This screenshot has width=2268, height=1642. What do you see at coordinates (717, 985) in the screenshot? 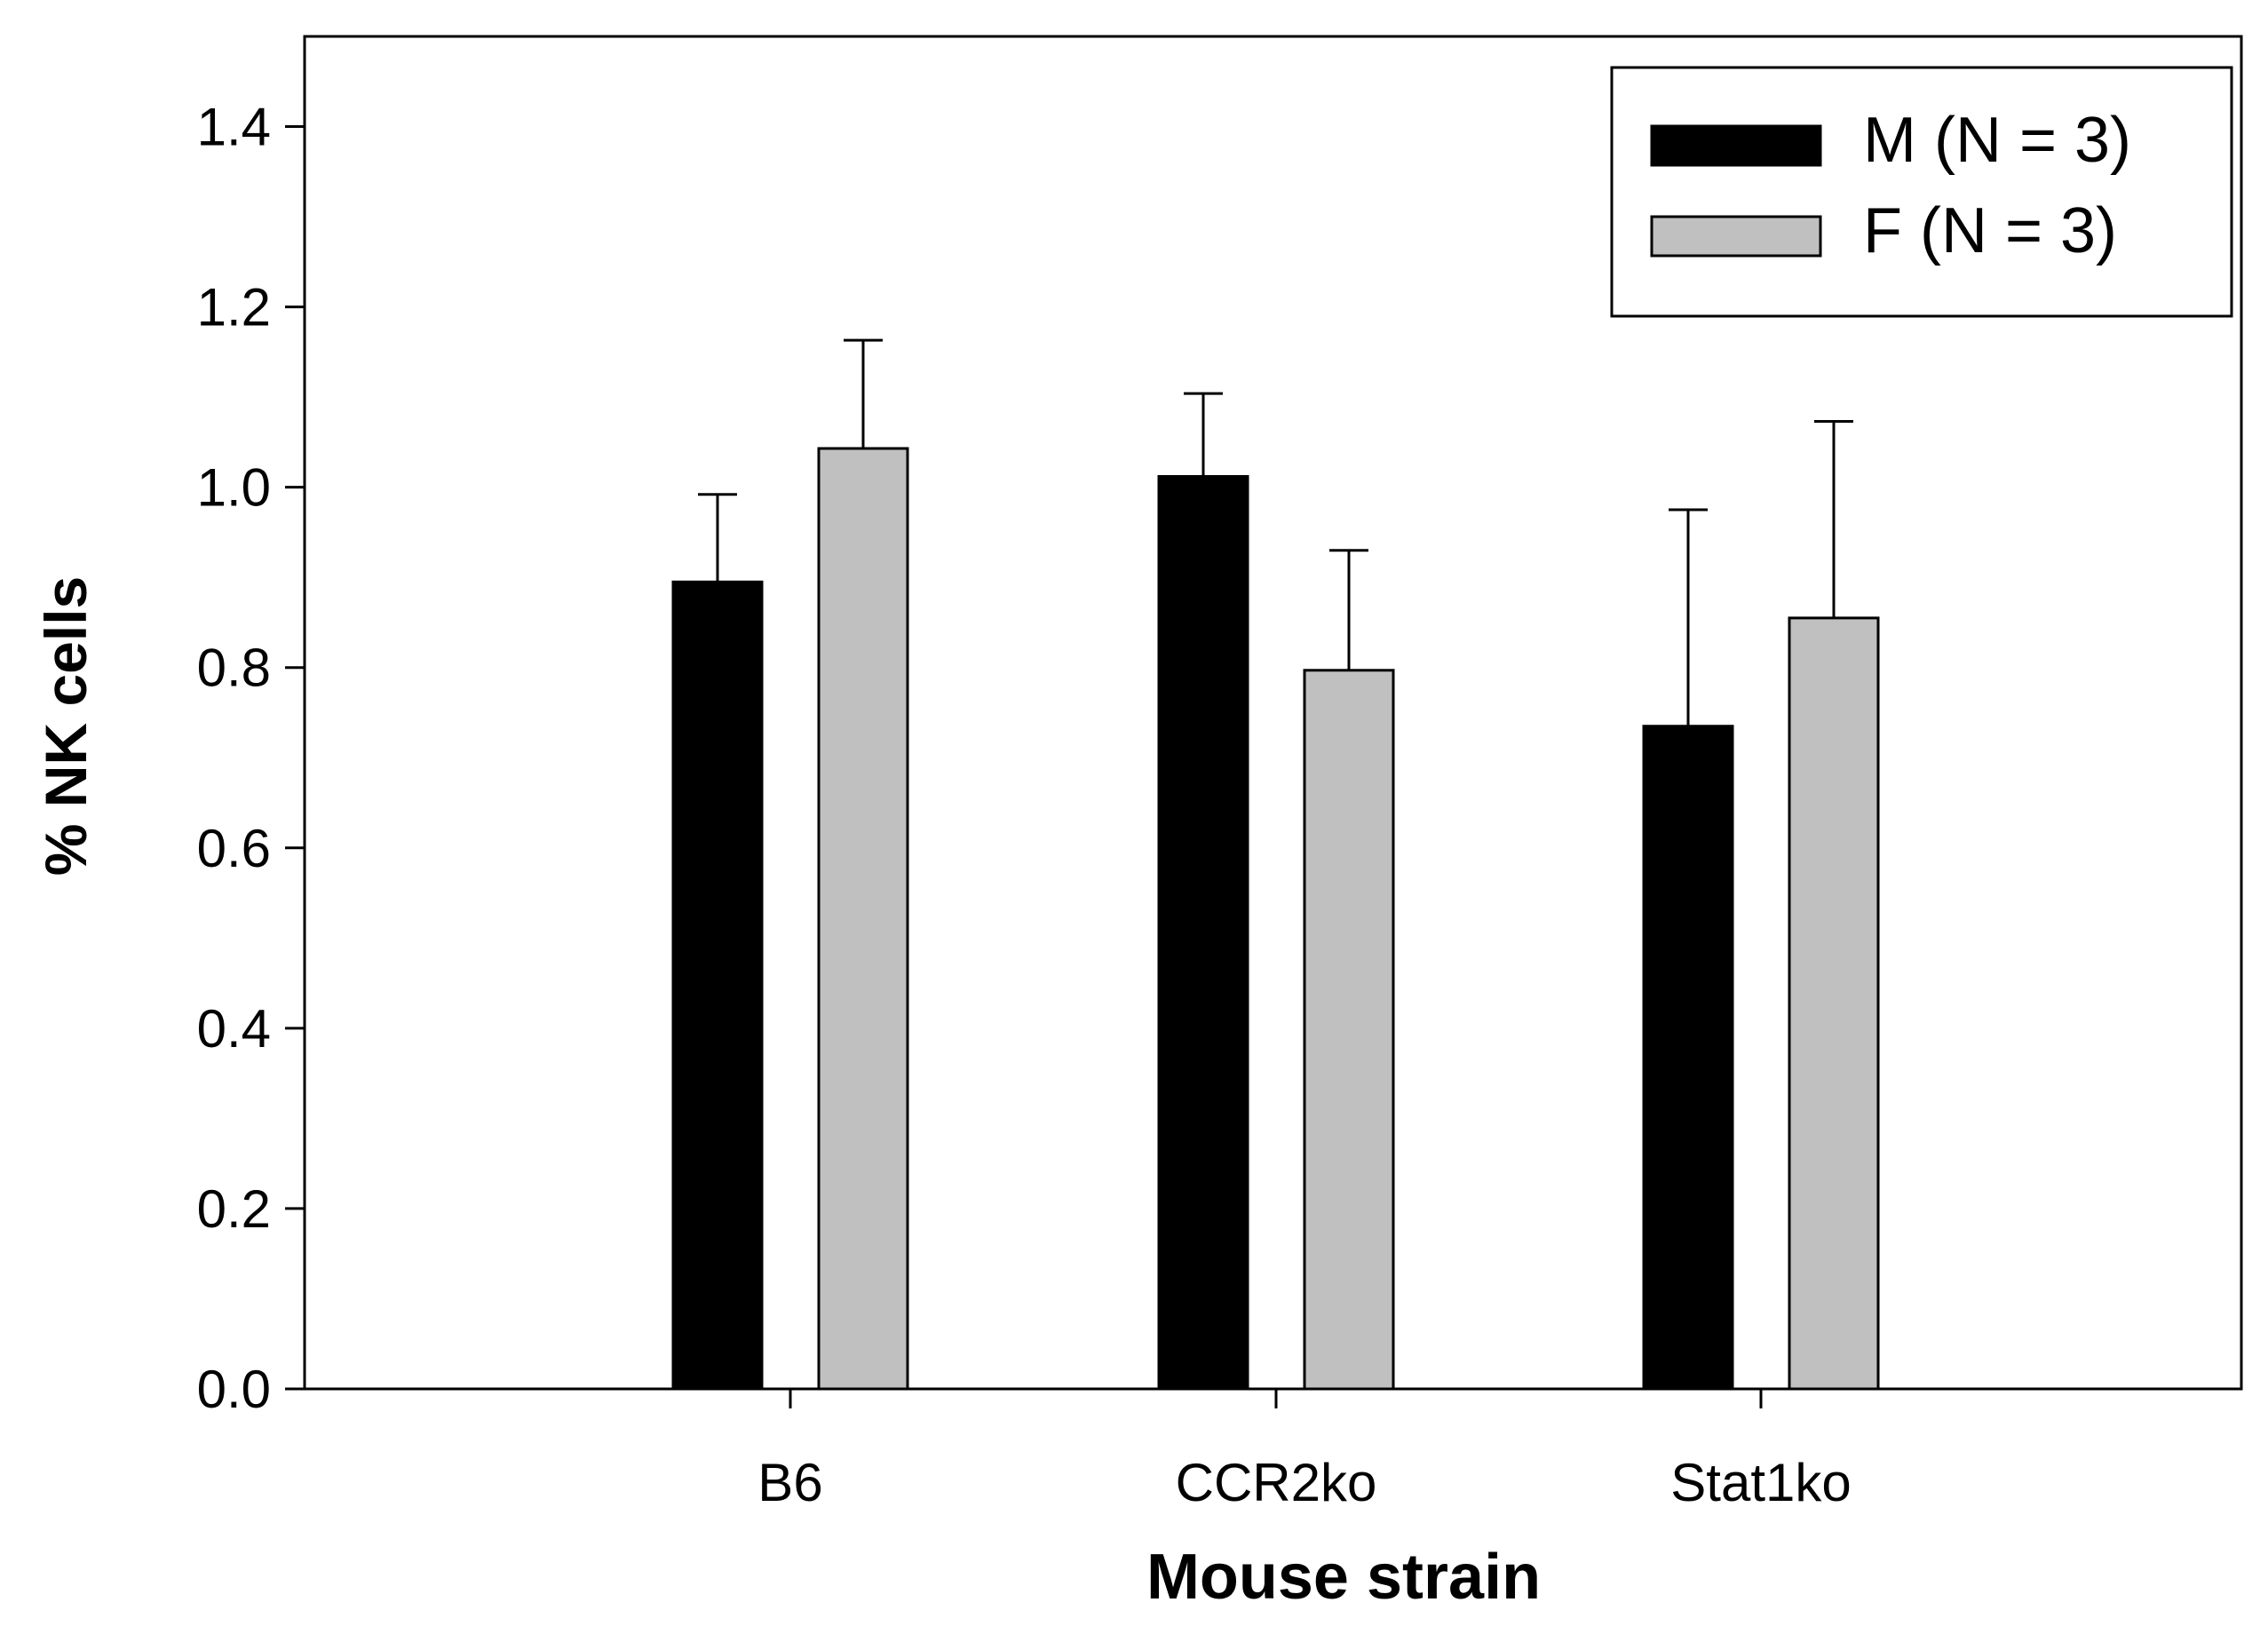
I see `bar-m-b6` at bounding box center [717, 985].